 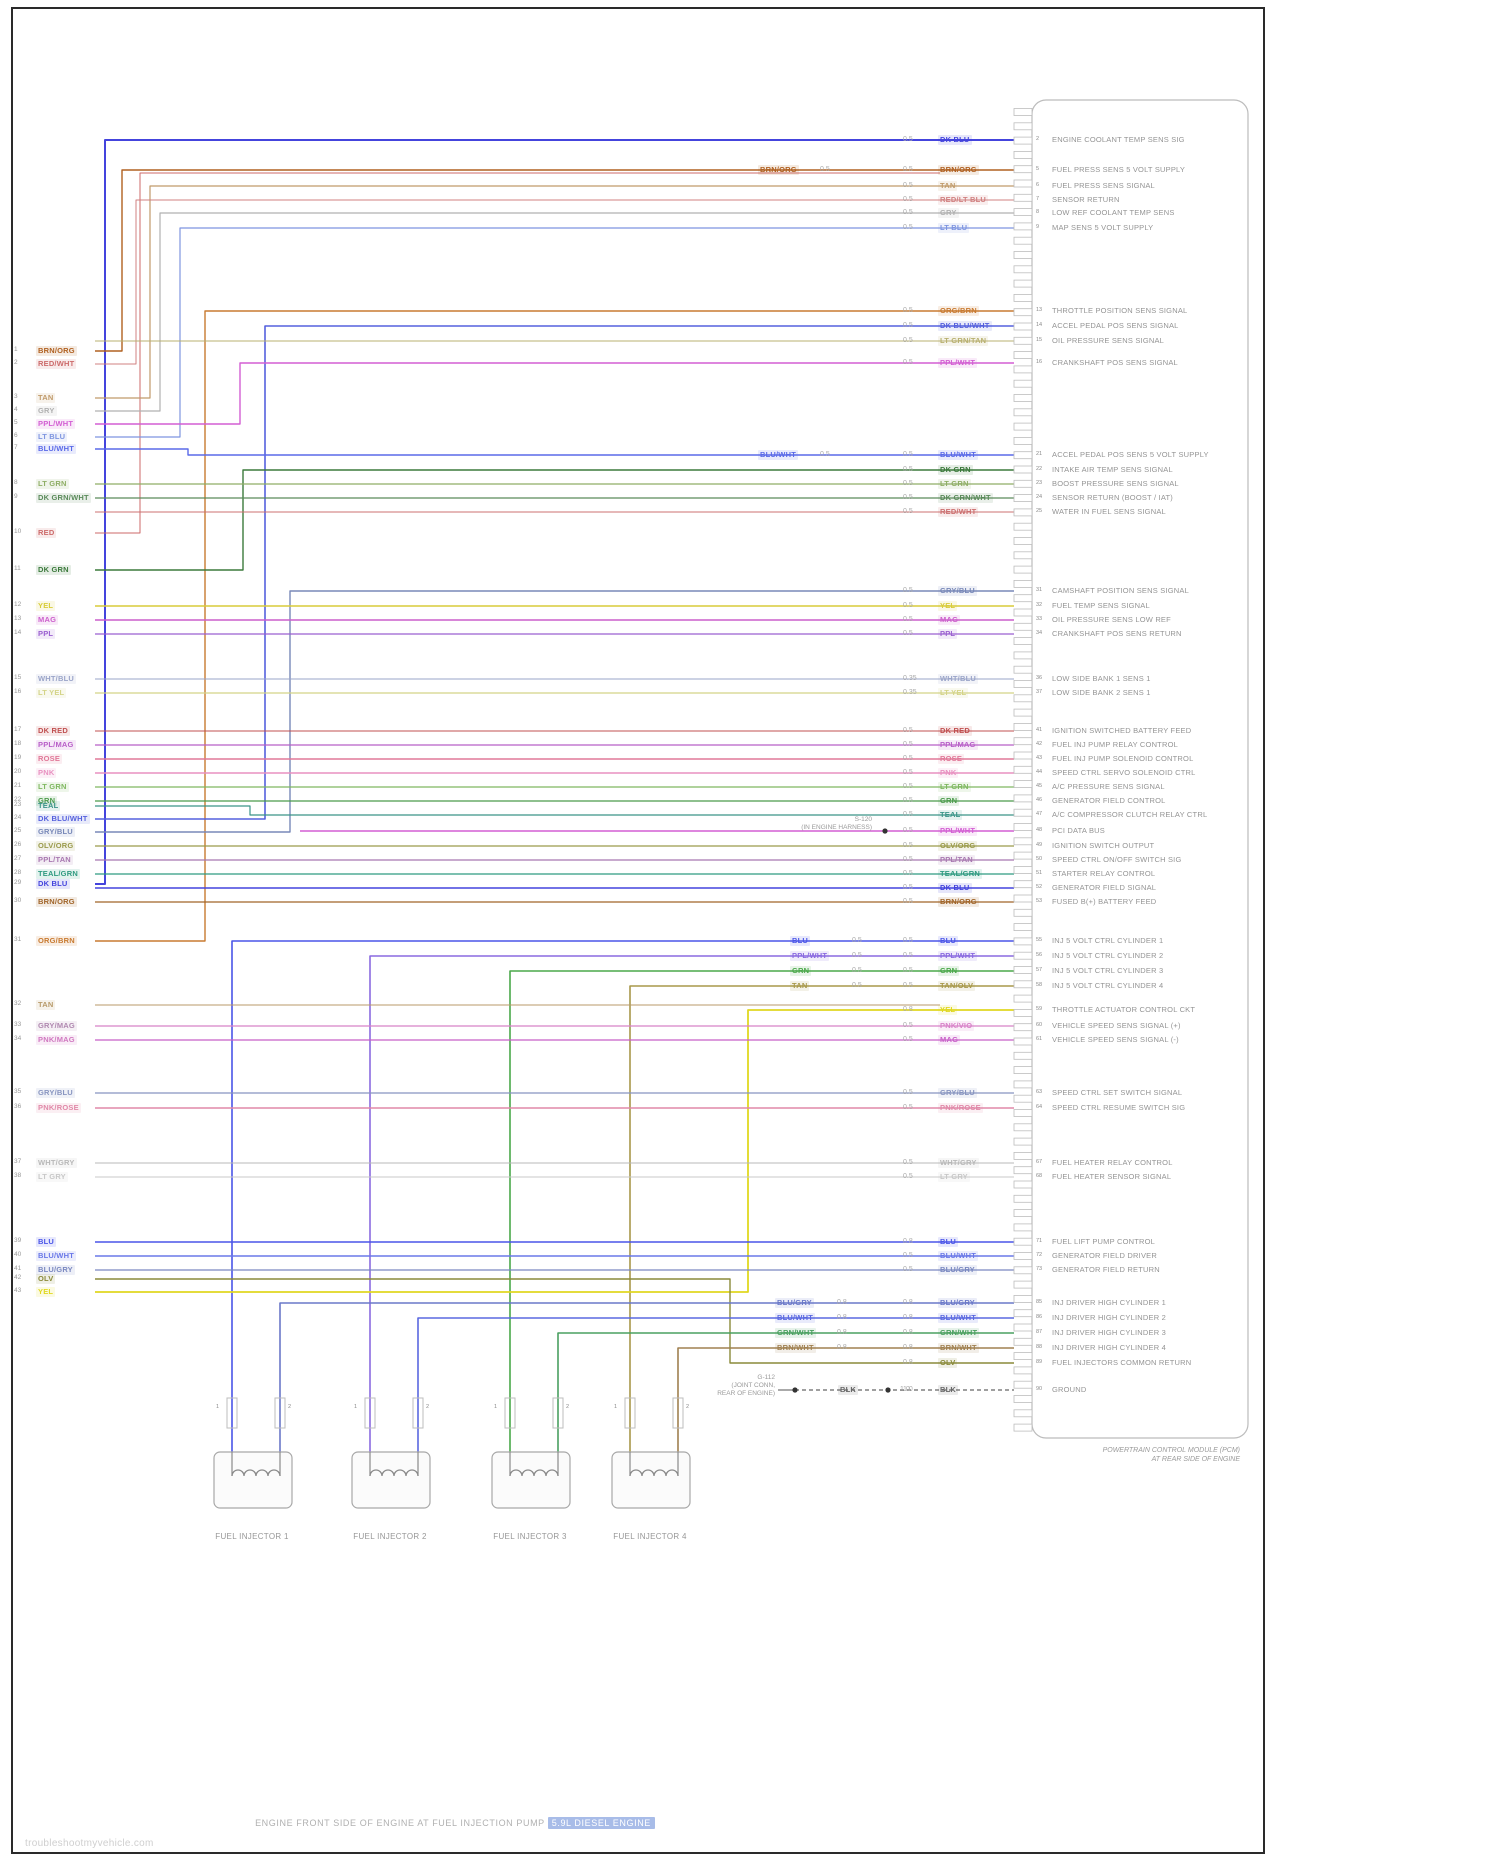 I want to click on left-pin-number: 6, so click(x=16, y=435).